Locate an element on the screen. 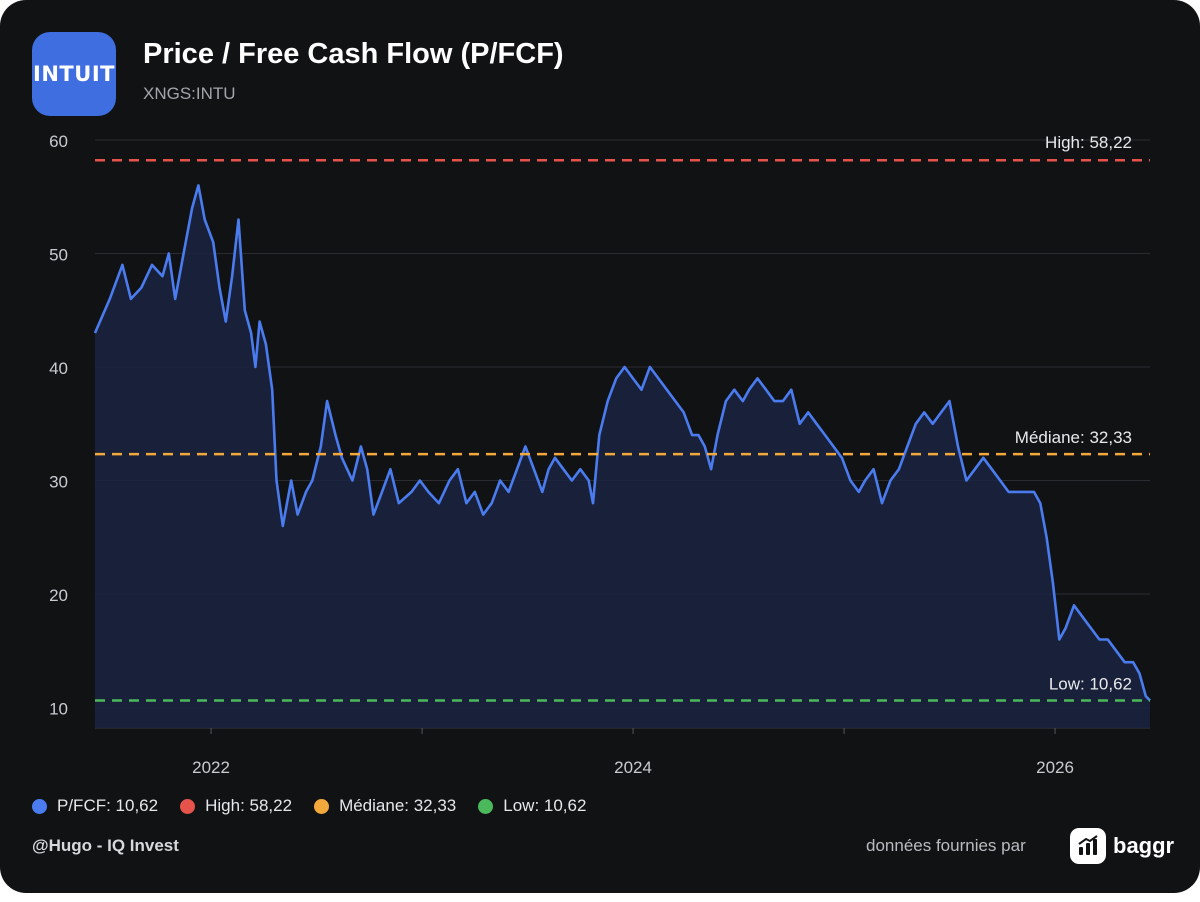  legend-label: Low: 10,62 is located at coordinates (545, 805).